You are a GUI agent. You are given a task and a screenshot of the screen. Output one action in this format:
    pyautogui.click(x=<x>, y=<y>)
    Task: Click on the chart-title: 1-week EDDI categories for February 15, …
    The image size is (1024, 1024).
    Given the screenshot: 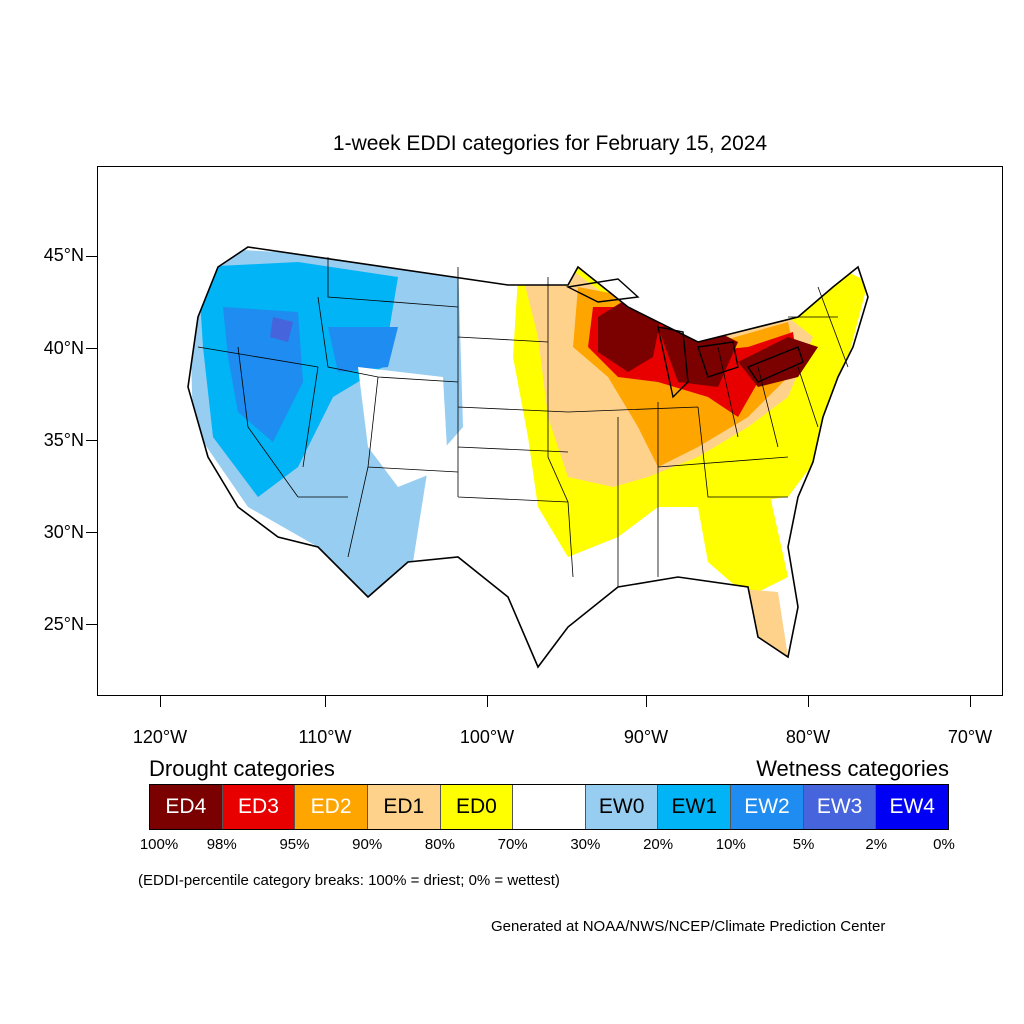 What is the action you would take?
    pyautogui.click(x=550, y=143)
    